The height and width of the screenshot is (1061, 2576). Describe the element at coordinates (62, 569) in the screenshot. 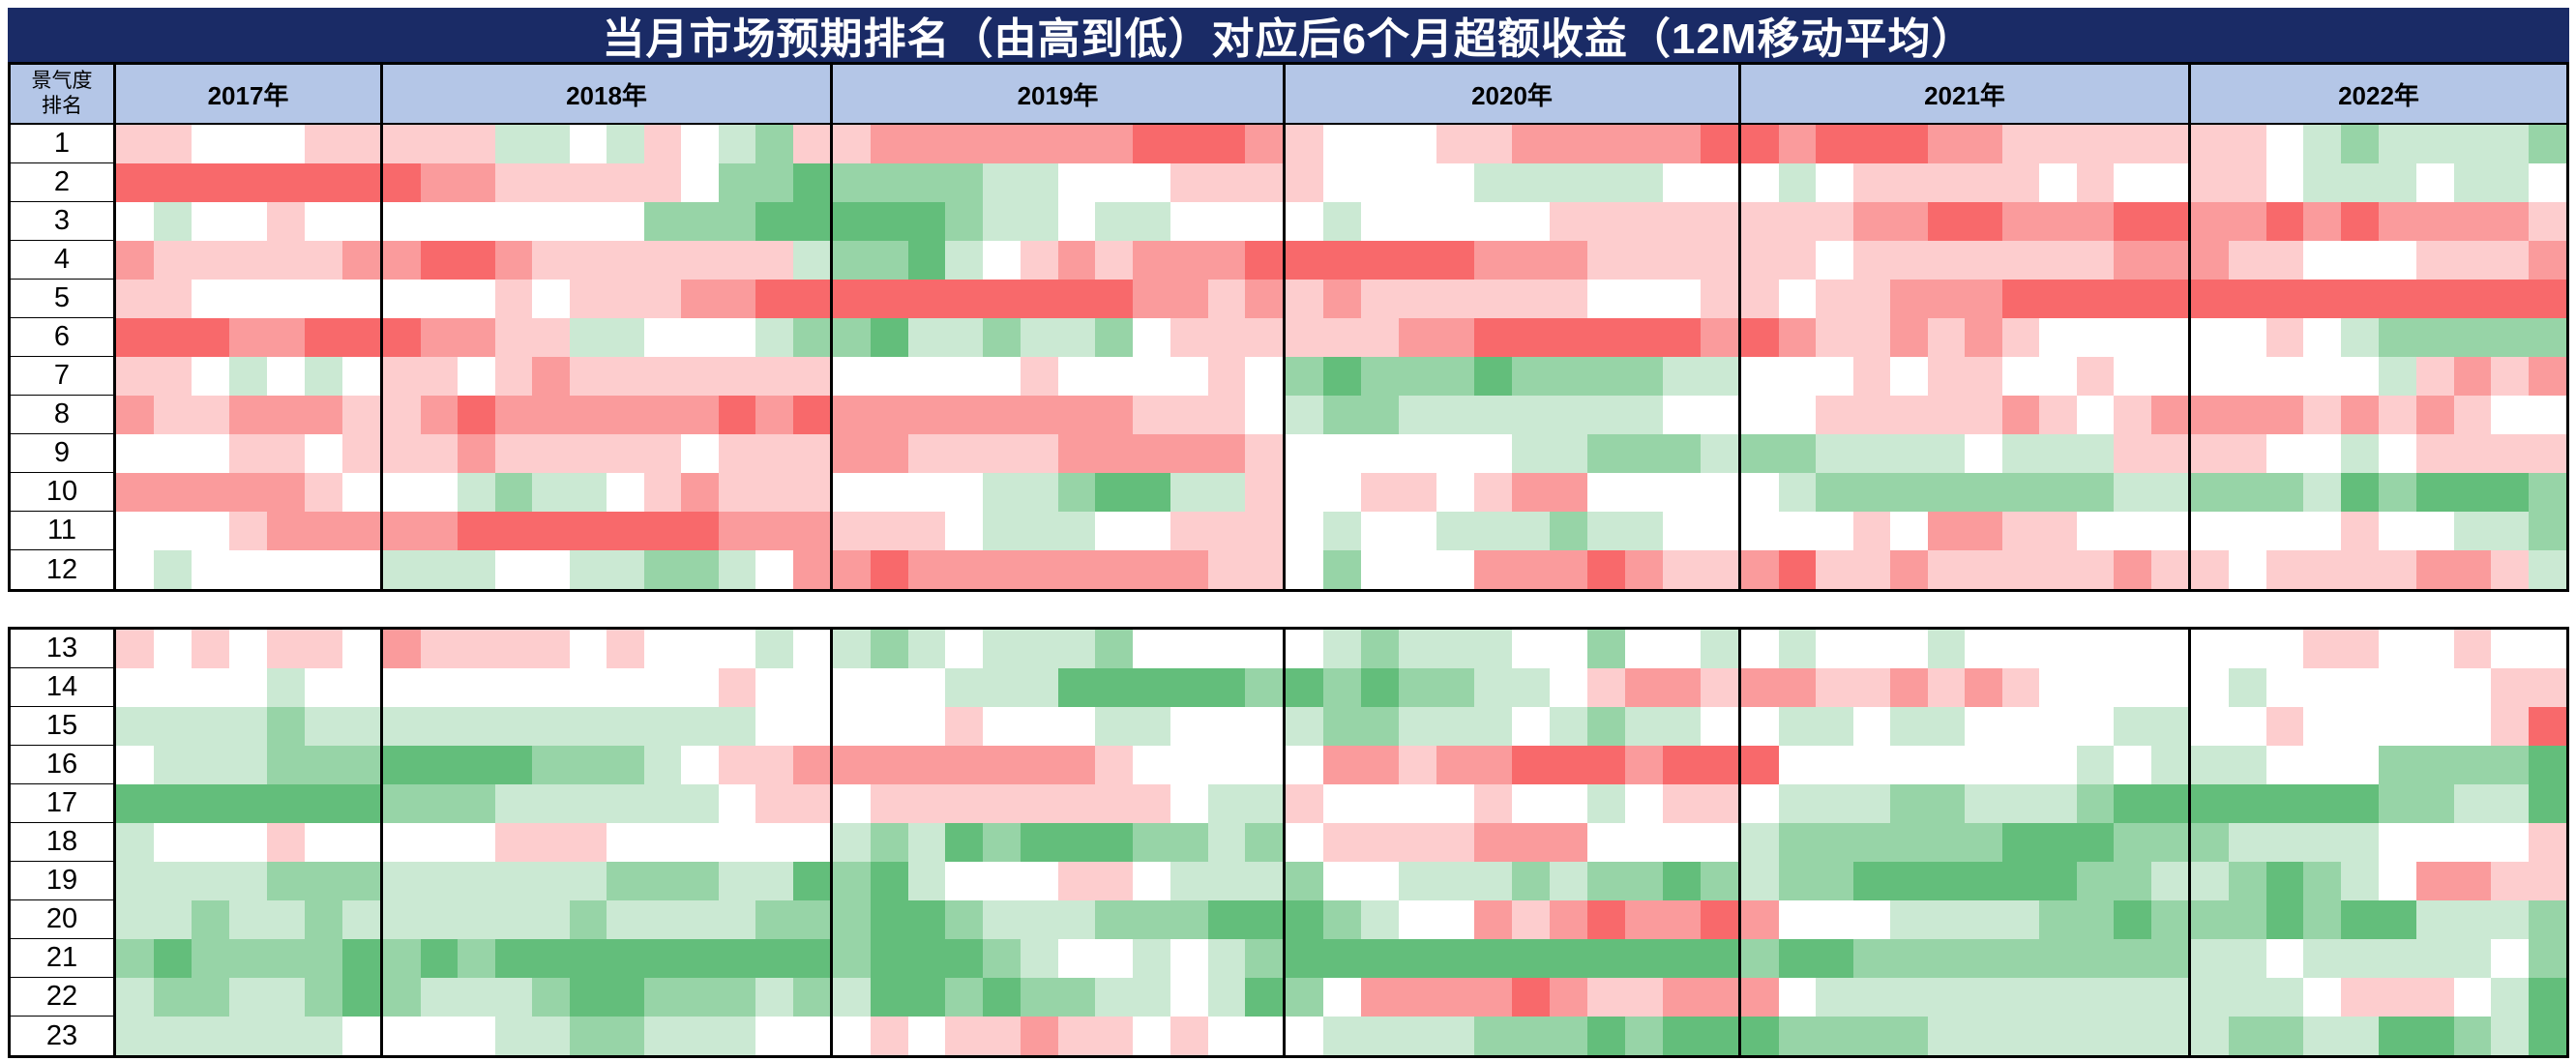

I see `rank-label: 12` at that location.